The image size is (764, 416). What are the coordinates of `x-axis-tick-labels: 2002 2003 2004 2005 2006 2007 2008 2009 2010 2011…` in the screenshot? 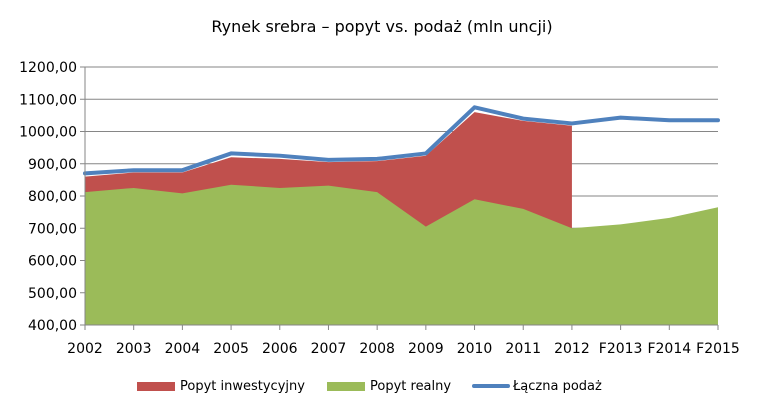 It's located at (403, 349).